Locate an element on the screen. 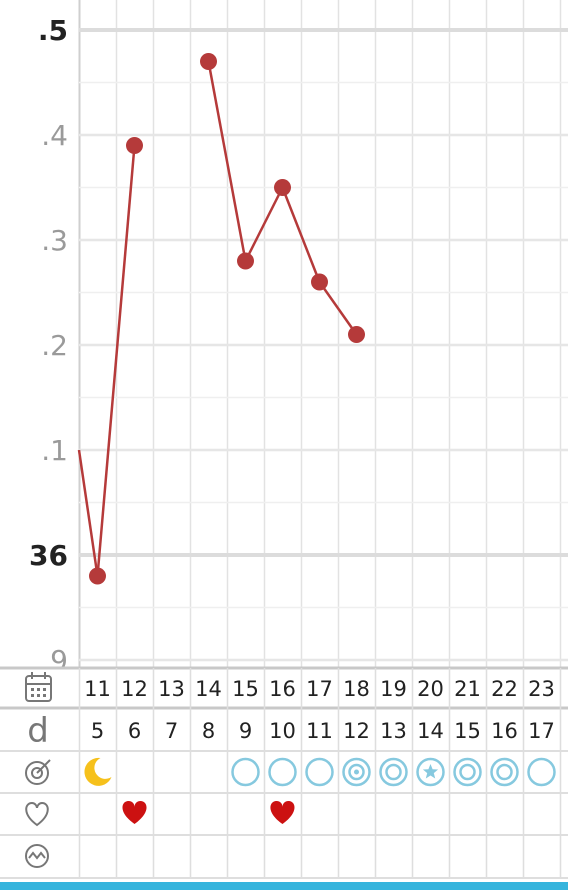  intimacy-row is located at coordinates (208, 812).